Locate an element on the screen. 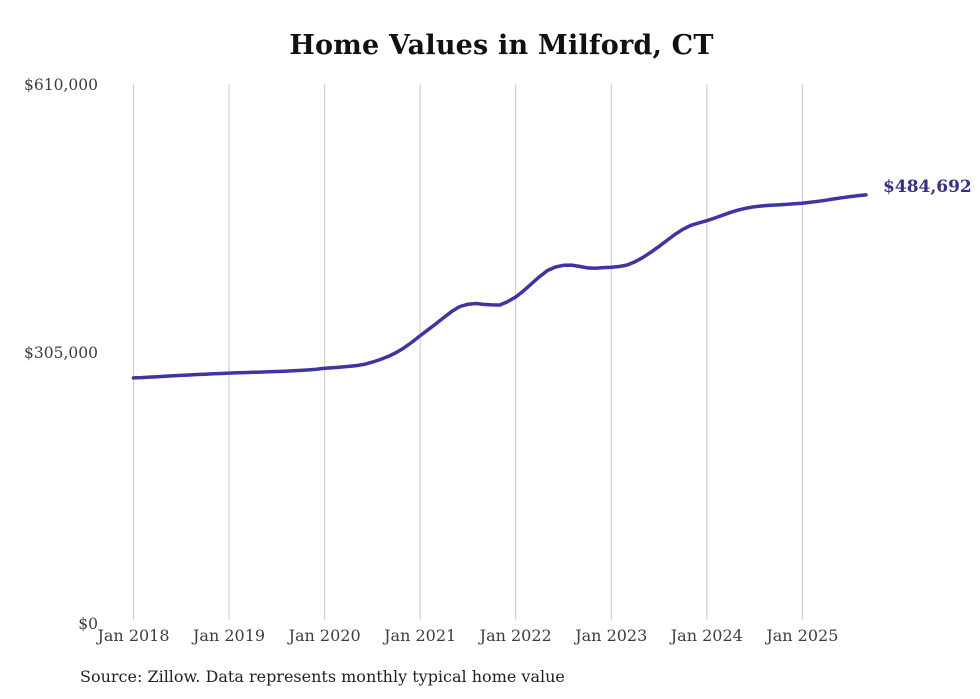  y-tick-label: $305,000 is located at coordinates (61, 352).